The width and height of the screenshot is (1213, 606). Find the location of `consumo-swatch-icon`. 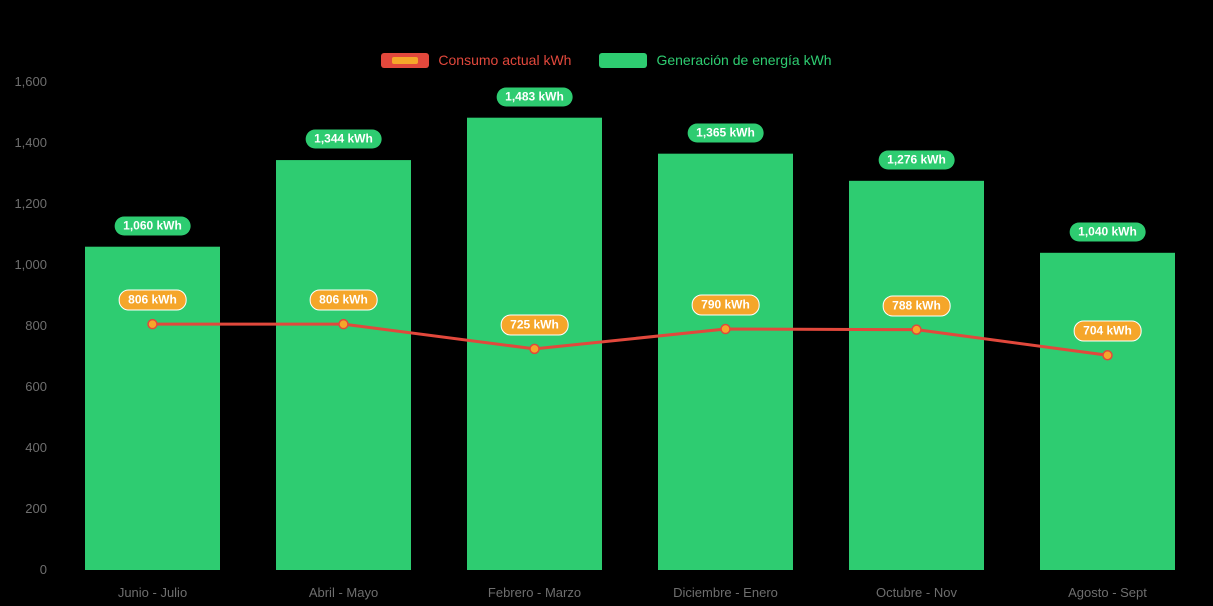

consumo-swatch-icon is located at coordinates (405, 60).